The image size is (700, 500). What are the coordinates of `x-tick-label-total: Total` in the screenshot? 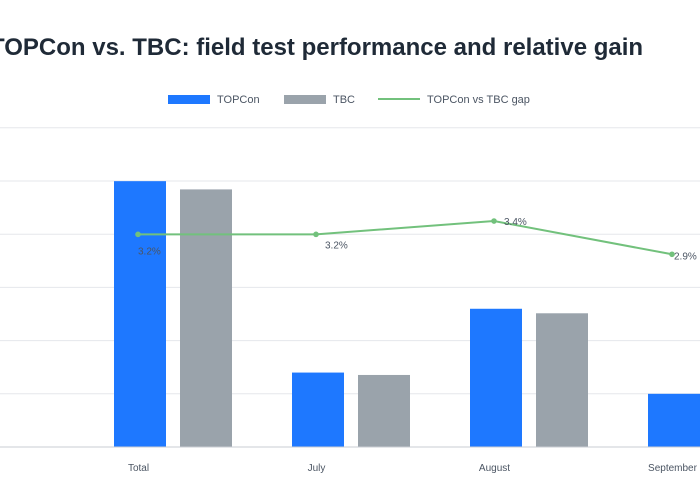 It's located at (138, 468).